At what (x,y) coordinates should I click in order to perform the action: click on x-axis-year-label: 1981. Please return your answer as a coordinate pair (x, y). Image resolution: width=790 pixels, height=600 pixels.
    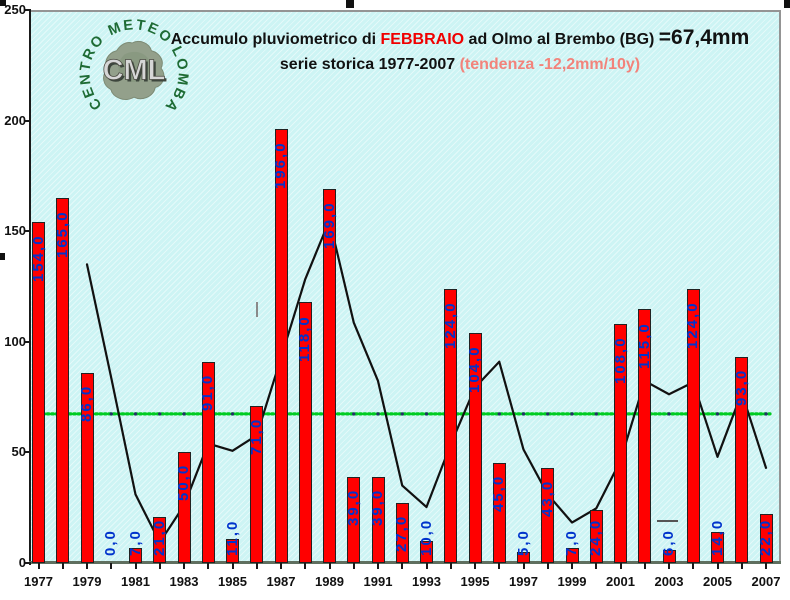
    Looking at the image, I should click on (135, 581).